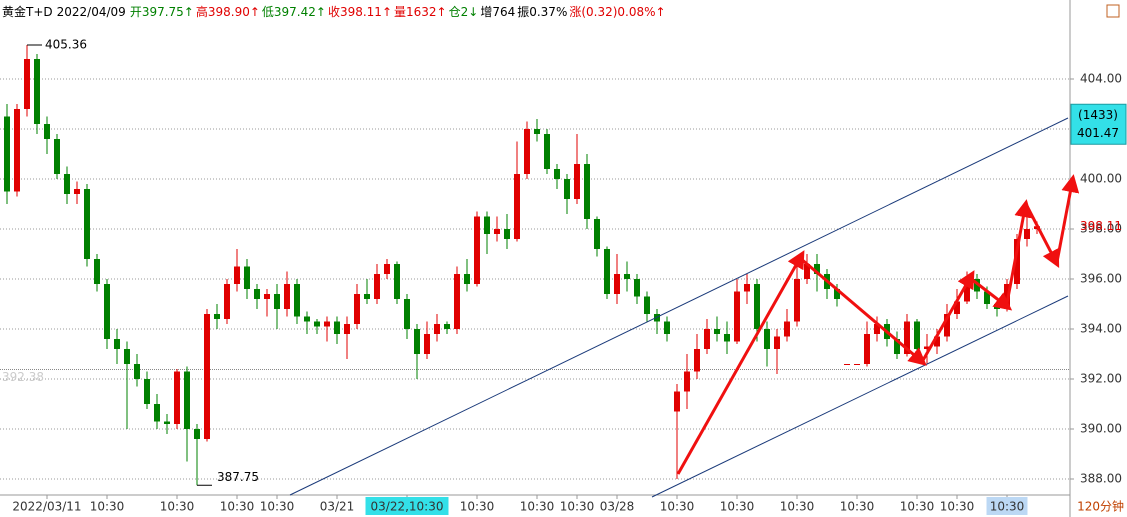 This screenshot has height=517, width=1127. Describe the element at coordinates (1101, 329) in the screenshot. I see `y-tick-label: 394.00` at that location.